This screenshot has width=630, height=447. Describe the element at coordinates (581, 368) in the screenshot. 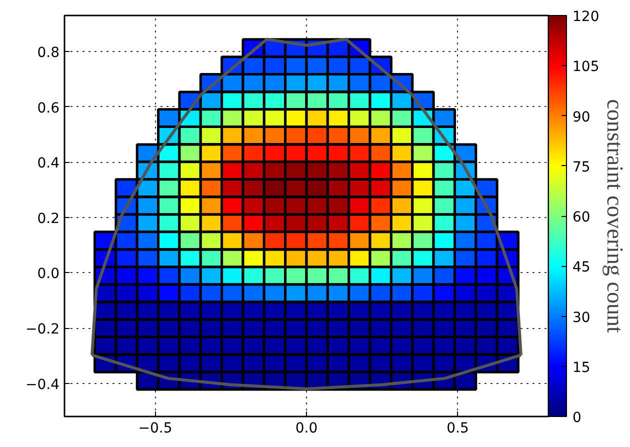

I see `color-bar-label: 15` at that location.